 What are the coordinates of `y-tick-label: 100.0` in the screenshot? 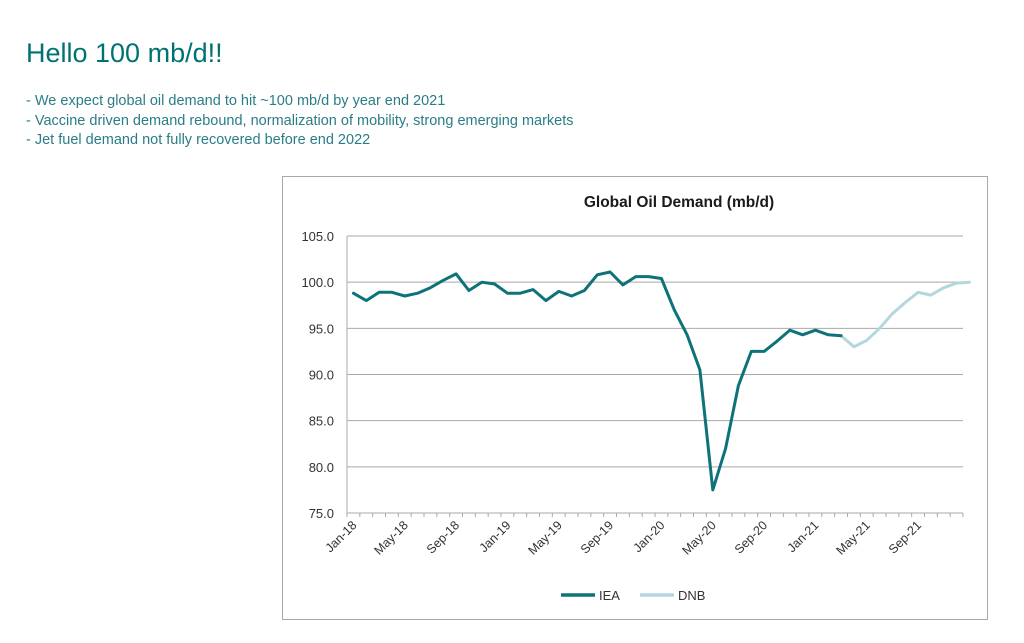 It's located at (317, 282).